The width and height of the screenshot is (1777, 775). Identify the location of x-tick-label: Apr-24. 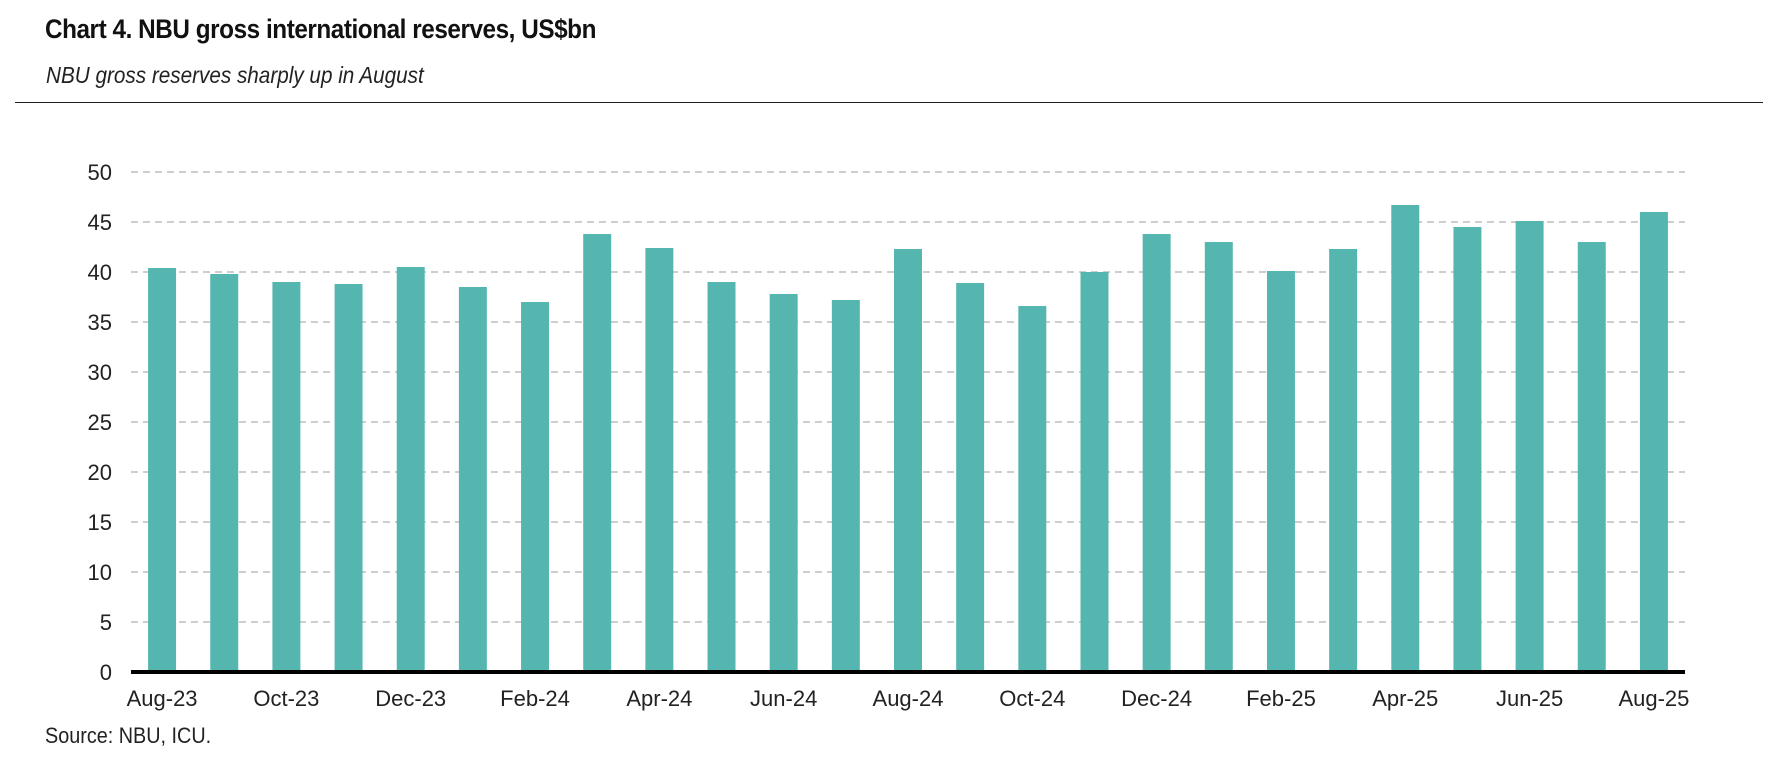
(659, 698).